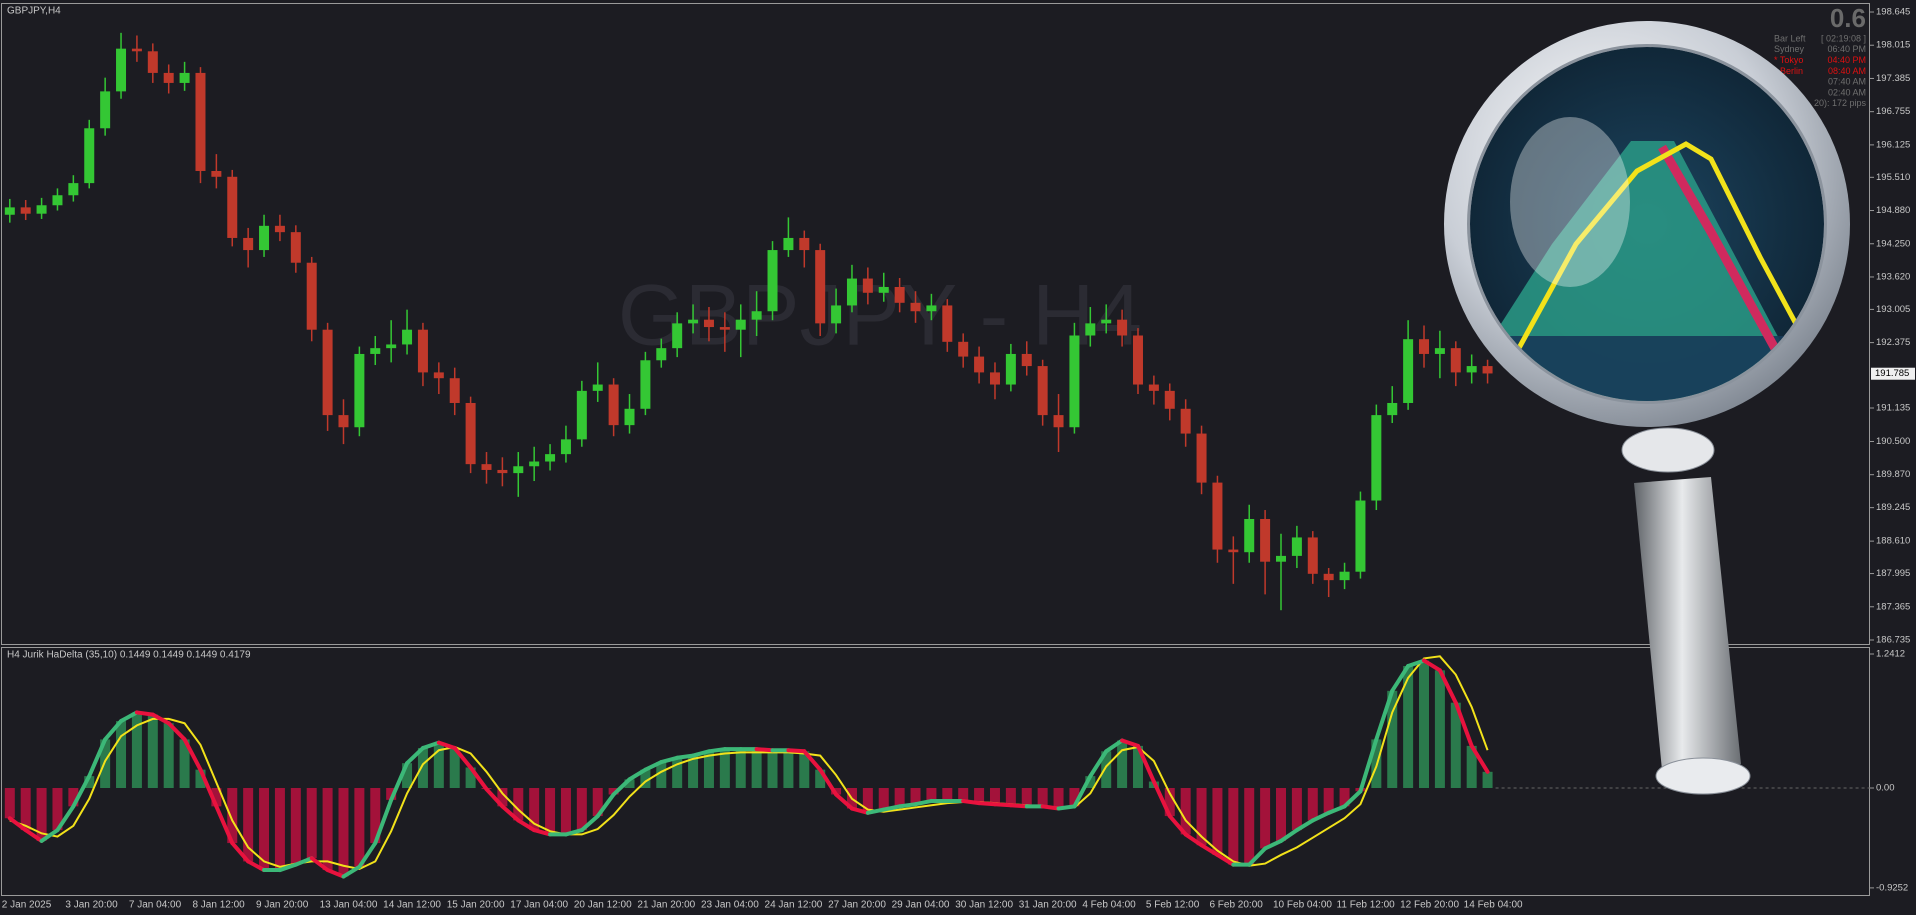 This screenshot has width=1916, height=915. What do you see at coordinates (730, 905) in the screenshot?
I see `x-tick-label: 23 Jan 04:00` at bounding box center [730, 905].